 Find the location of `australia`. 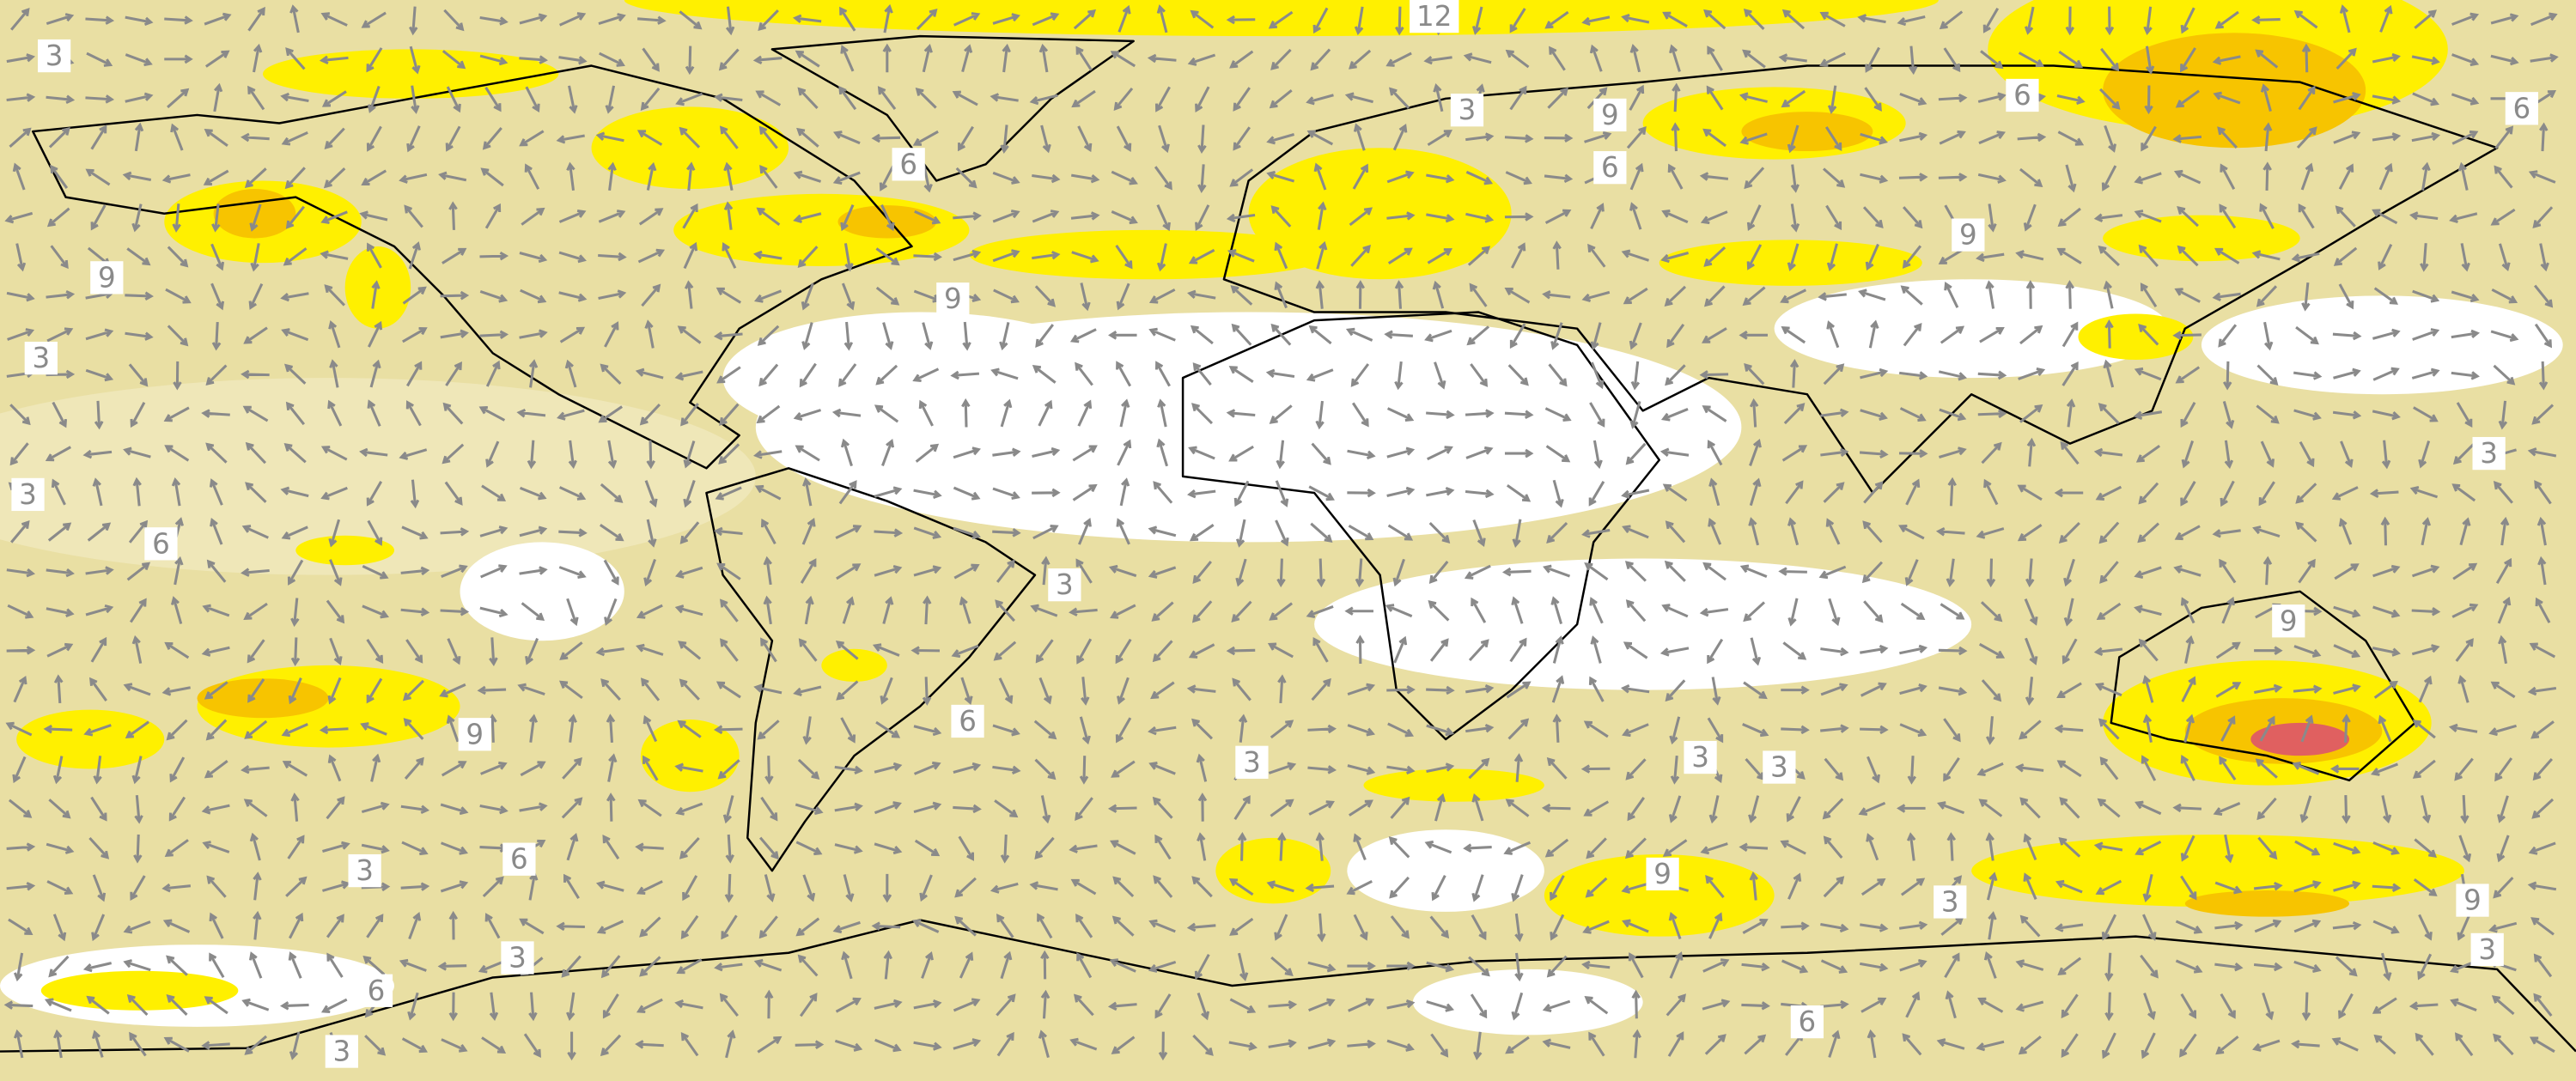

australia is located at coordinates (2263, 686).